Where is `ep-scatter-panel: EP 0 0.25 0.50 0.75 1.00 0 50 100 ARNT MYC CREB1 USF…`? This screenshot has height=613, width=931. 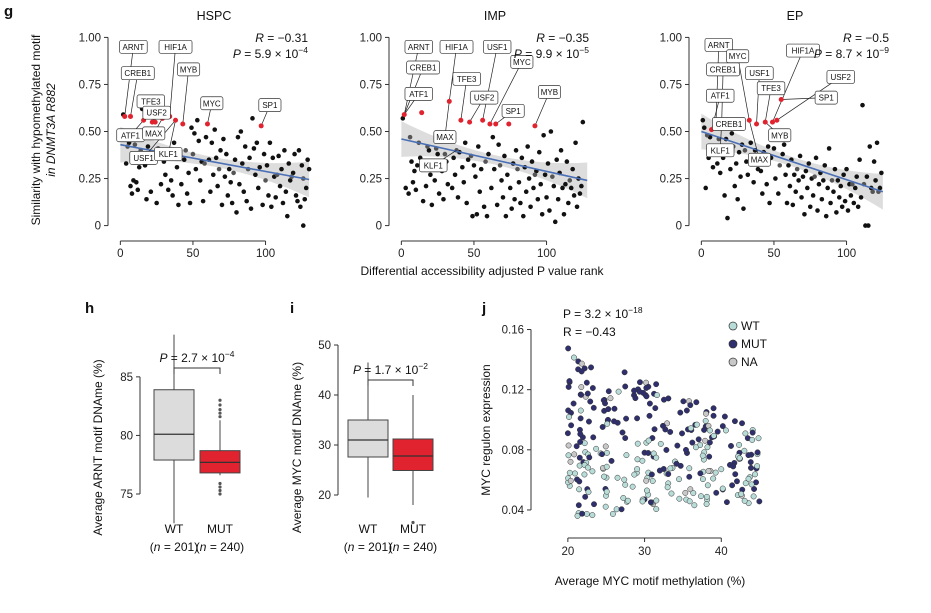 ep-scatter-panel: EP 0 0.25 0.50 0.75 1.00 0 50 100 ARNT MYC CREB1 USF… is located at coordinates (775, 134).